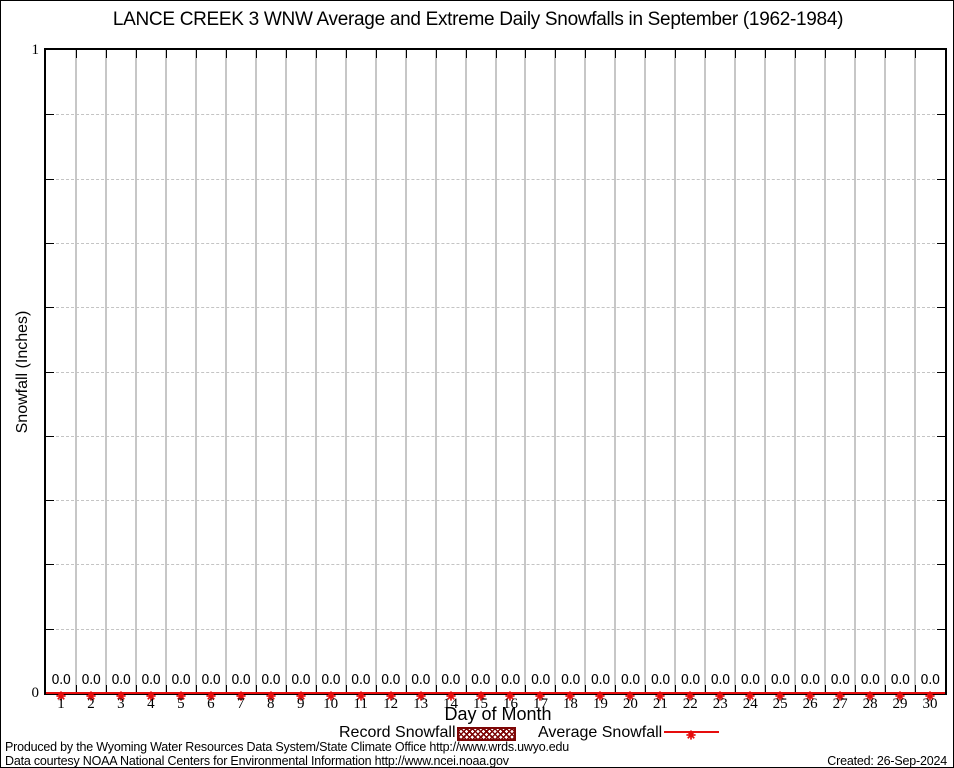 The height and width of the screenshot is (768, 954). Describe the element at coordinates (750, 704) in the screenshot. I see `x-tick-label-day: 24` at that location.